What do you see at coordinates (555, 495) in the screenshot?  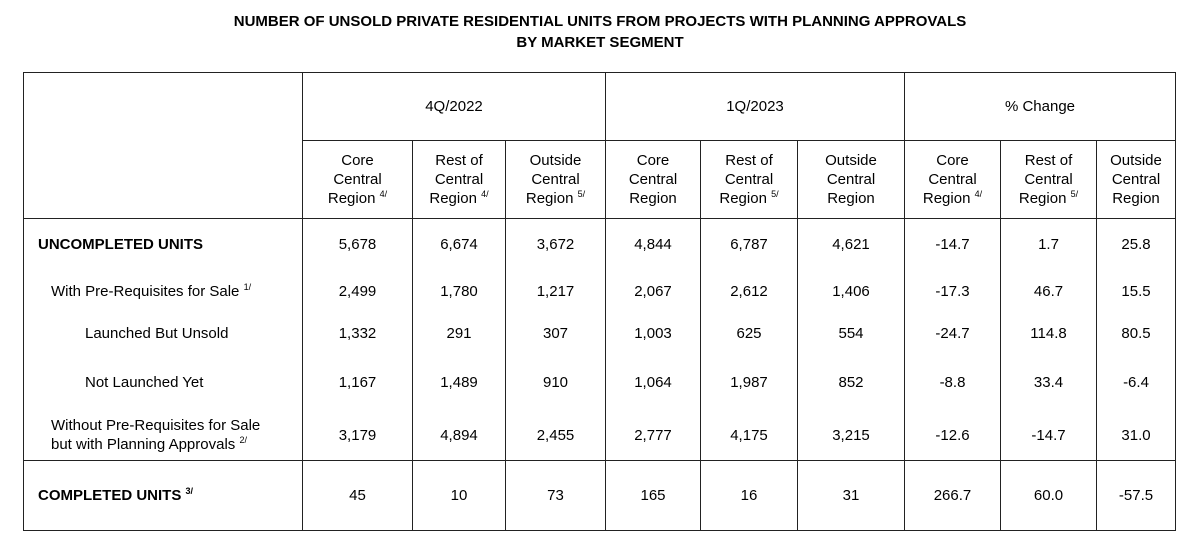 I see `value-cell: 73` at bounding box center [555, 495].